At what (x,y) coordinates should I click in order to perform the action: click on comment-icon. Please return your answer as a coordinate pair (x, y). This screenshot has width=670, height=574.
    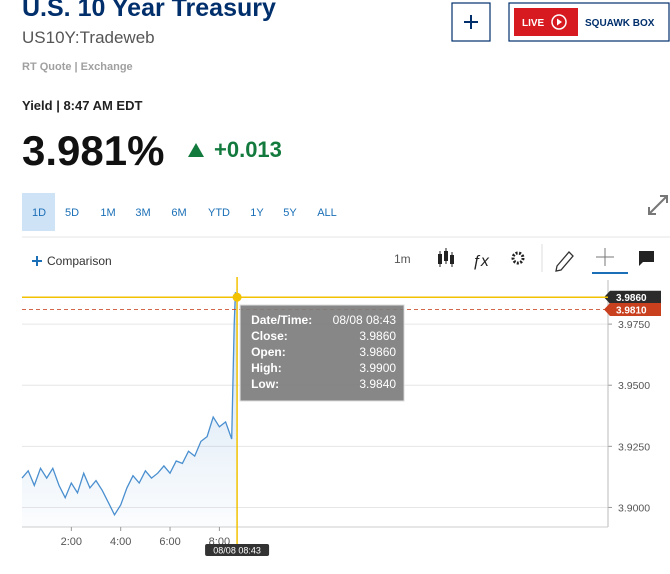
    Looking at the image, I should click on (646, 258).